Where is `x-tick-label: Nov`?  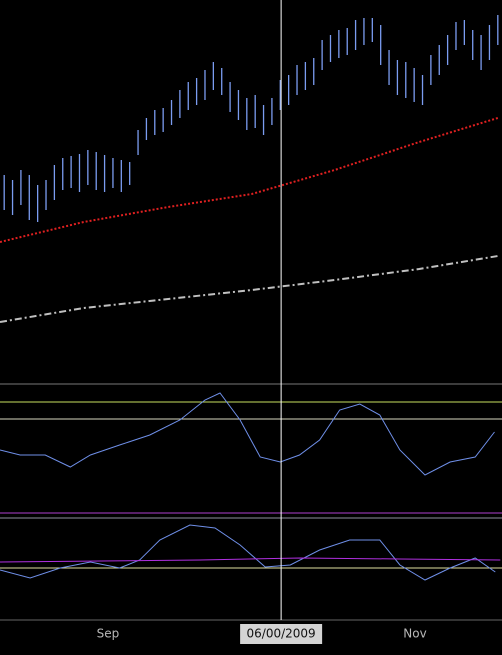
x-tick-label: Nov is located at coordinates (414, 634).